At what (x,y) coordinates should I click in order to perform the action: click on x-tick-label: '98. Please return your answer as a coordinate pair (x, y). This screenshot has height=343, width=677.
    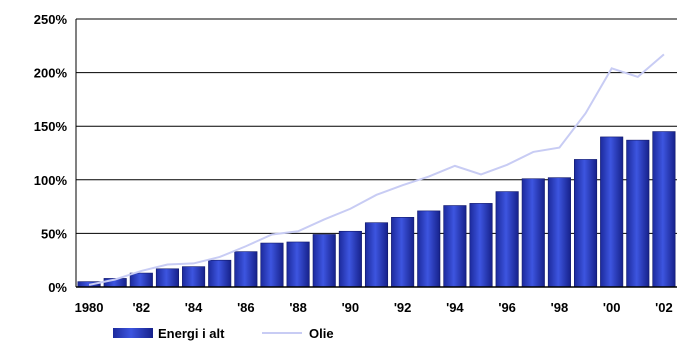
    Looking at the image, I should click on (560, 307).